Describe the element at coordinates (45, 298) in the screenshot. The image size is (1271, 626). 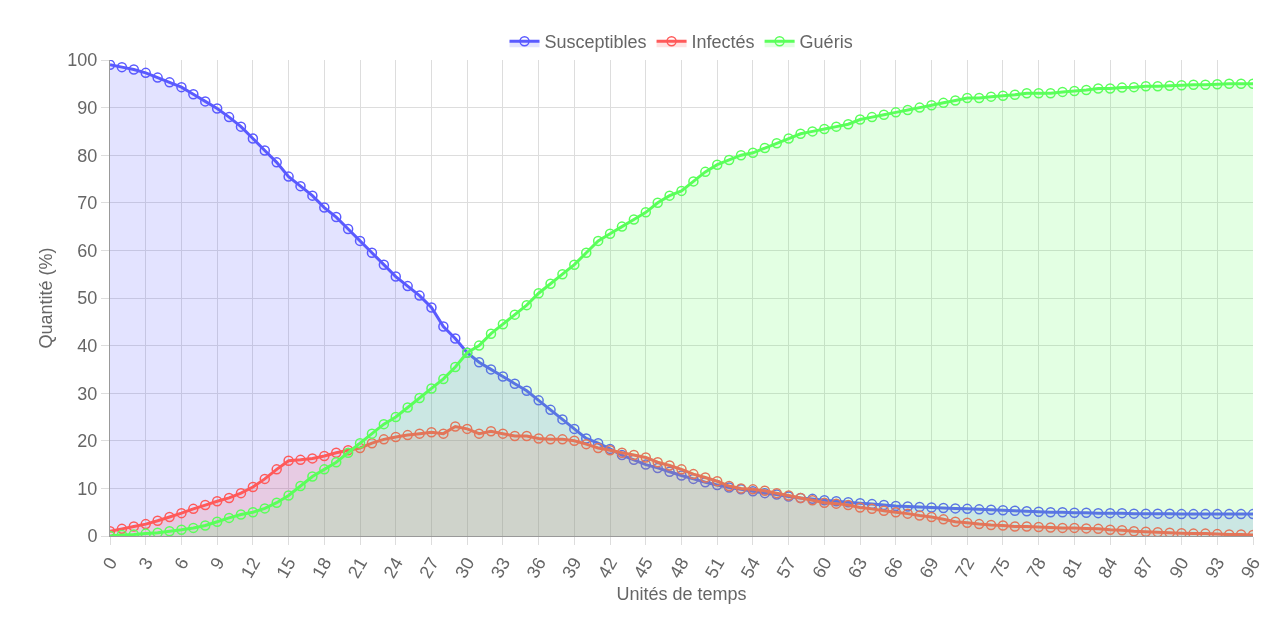
I see `y-axis-title: Quantité (%)` at that location.